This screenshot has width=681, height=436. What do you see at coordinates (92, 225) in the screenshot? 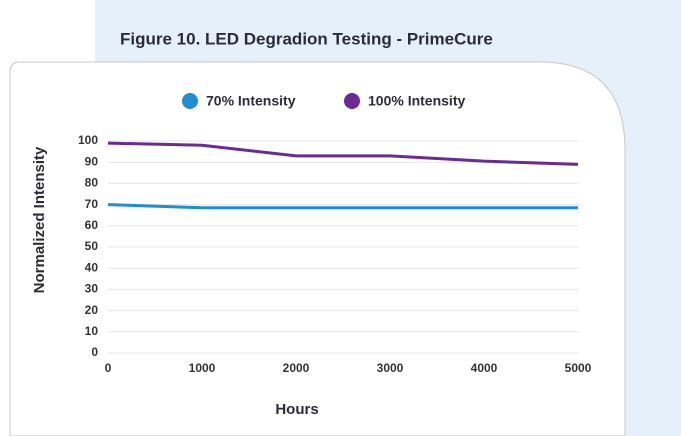
I see `y-tick-label: 60` at bounding box center [92, 225].